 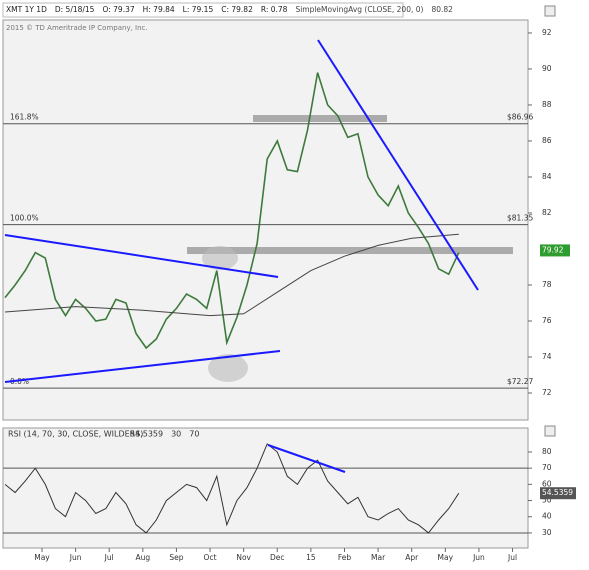 What do you see at coordinates (277, 557) in the screenshot?
I see `x-tick-label: Dec` at bounding box center [277, 557].